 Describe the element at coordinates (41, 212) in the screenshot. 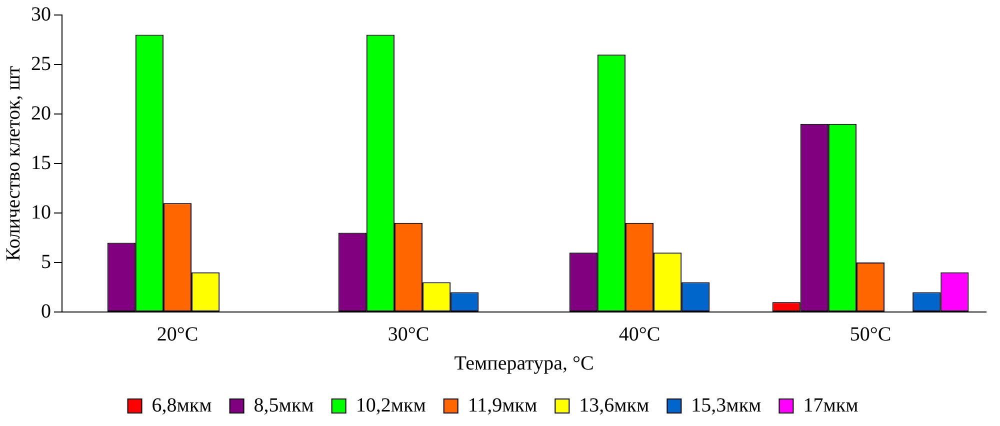

I see `y-tick-label: 10` at that location.